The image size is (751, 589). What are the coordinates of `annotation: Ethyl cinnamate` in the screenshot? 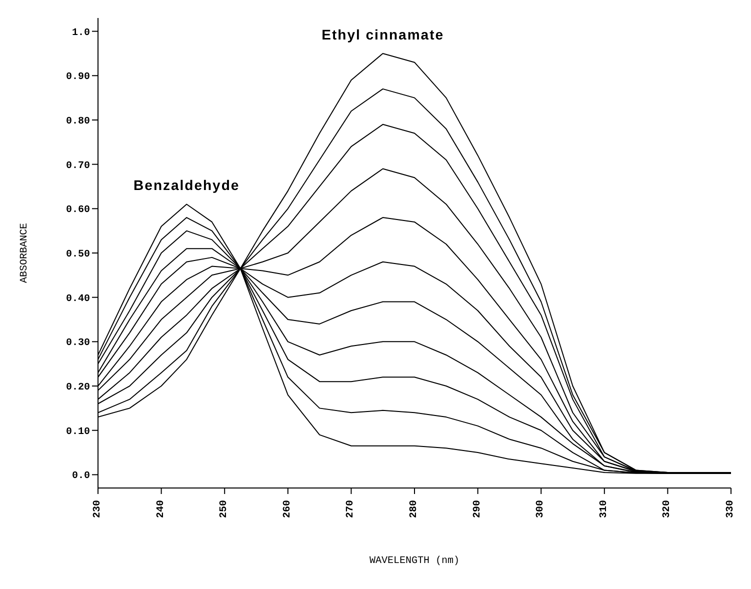 It's located at (383, 34).